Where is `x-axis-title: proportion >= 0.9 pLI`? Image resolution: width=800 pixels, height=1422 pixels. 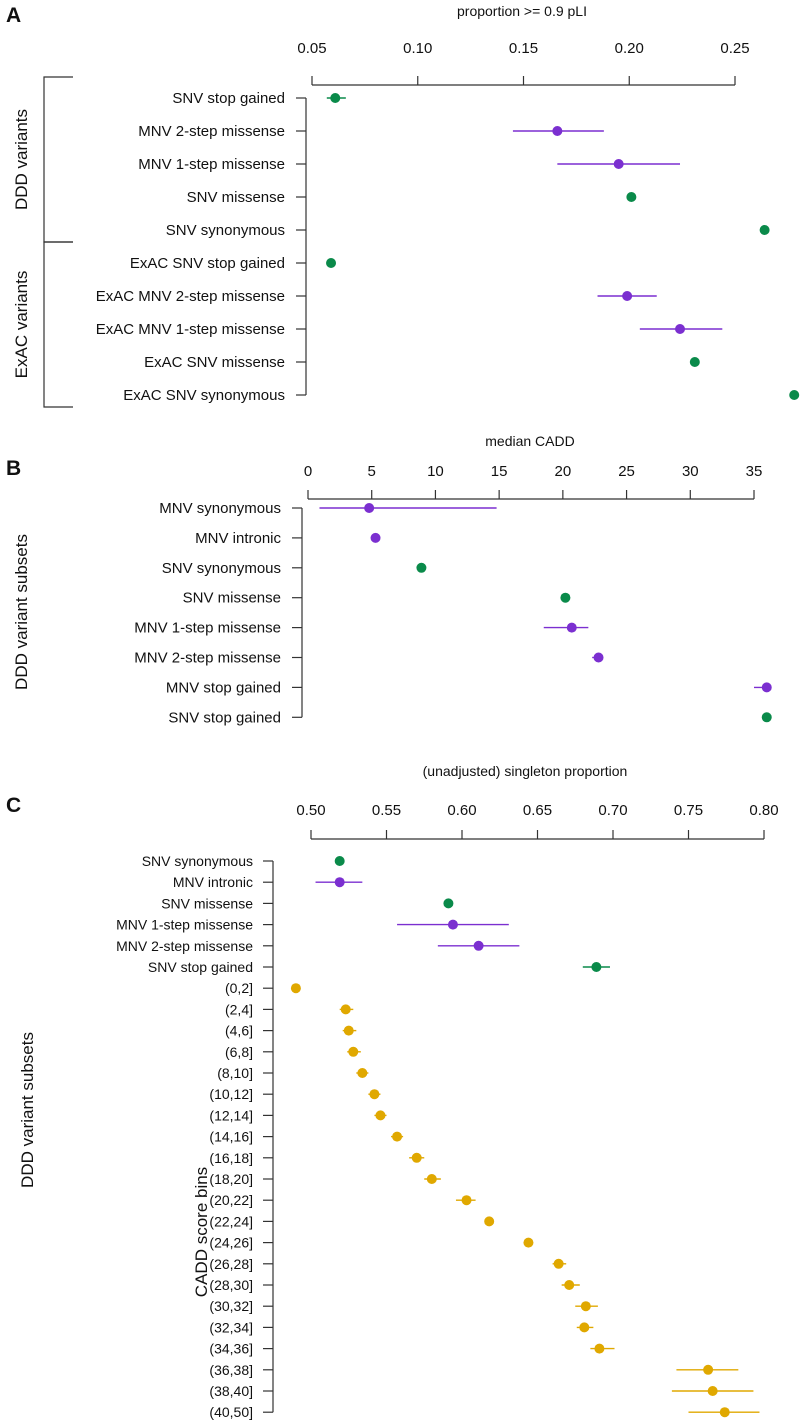 x-axis-title: proportion >= 0.9 pLI is located at coordinates (522, 11).